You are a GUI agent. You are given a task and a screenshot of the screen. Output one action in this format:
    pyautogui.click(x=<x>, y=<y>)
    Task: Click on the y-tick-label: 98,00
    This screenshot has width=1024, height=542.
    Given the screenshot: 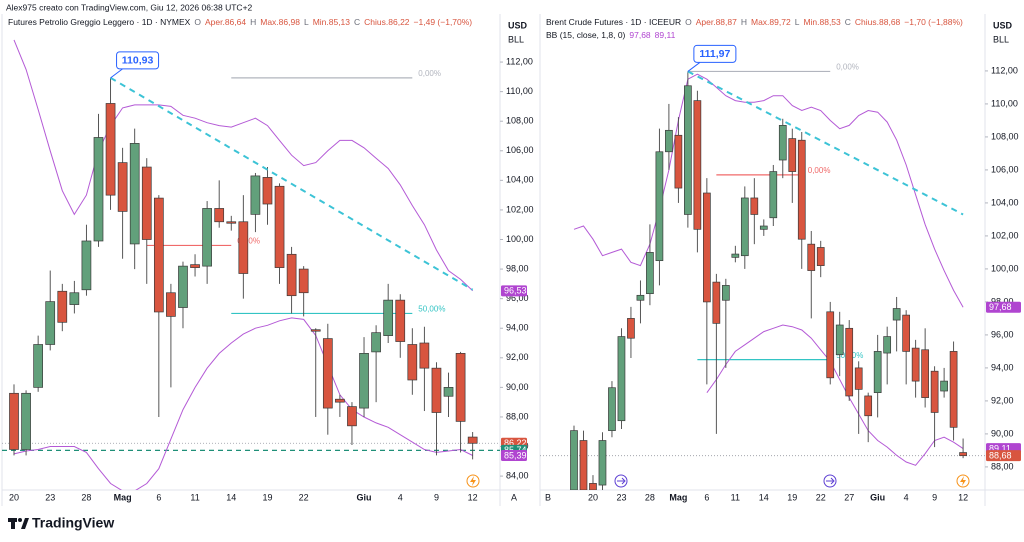 What is the action you would take?
    pyautogui.click(x=517, y=268)
    